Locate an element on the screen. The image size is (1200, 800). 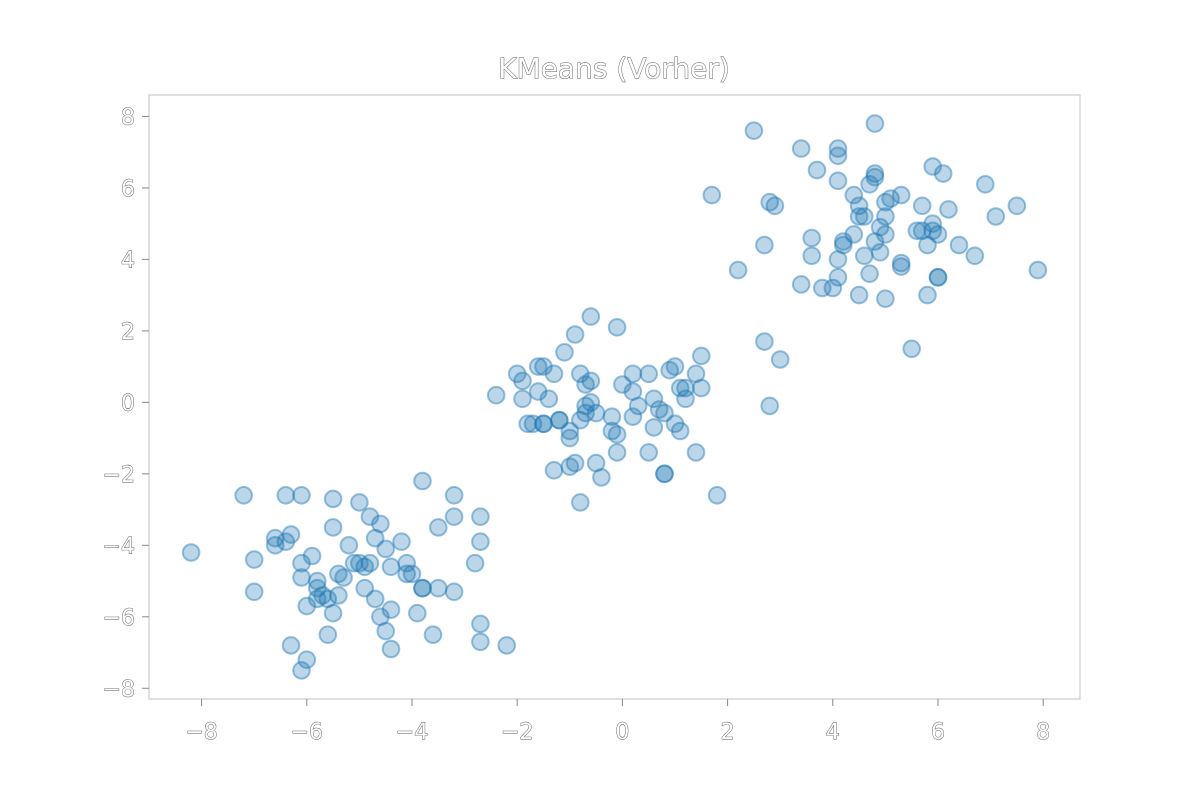
x-tick-label: 6 is located at coordinates (938, 732).